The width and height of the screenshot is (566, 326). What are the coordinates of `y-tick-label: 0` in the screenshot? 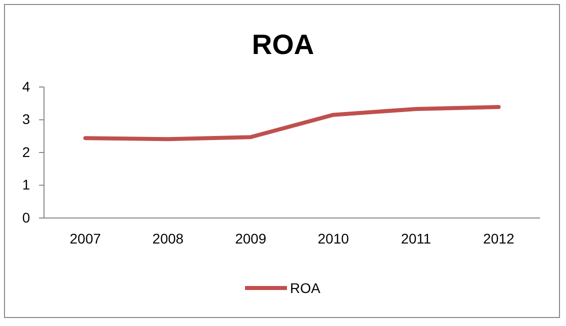 It's located at (26, 217).